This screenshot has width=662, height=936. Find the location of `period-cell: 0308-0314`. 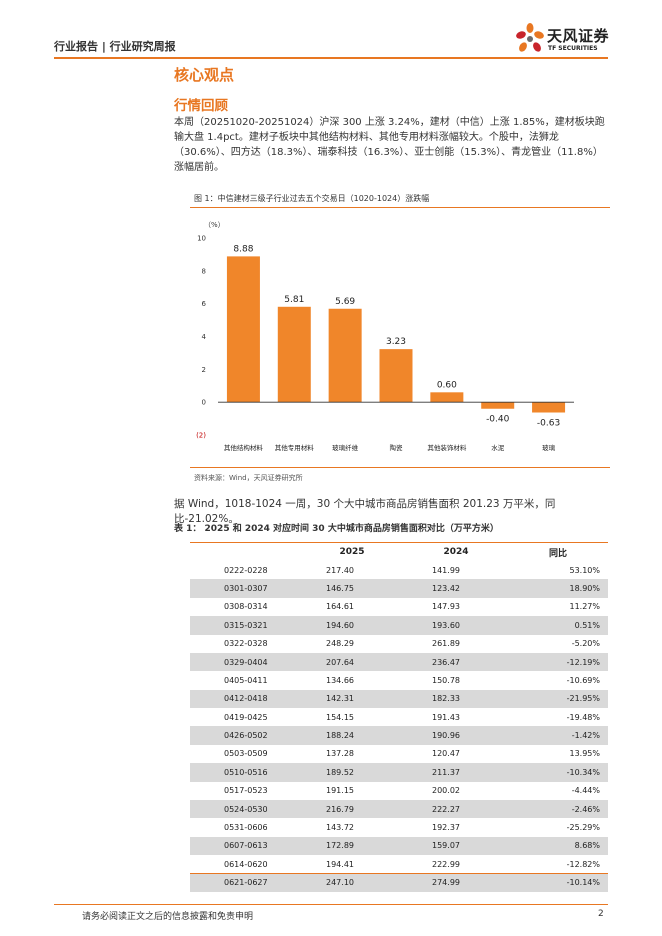

period-cell: 0308-0314 is located at coordinates (246, 607).